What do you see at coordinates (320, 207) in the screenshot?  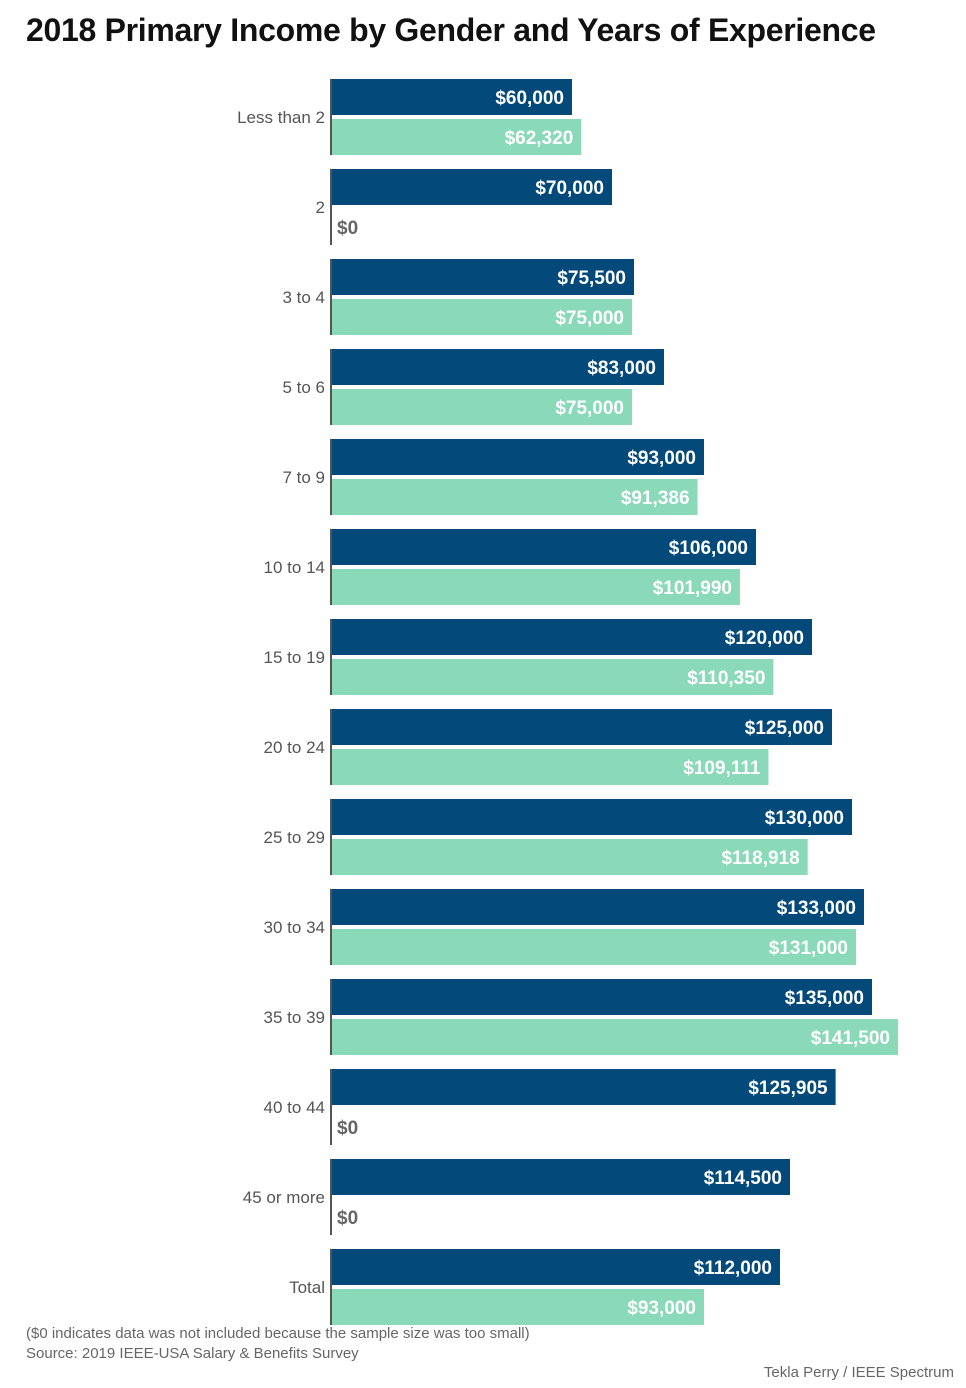 I see `category-label-2: 2` at bounding box center [320, 207].